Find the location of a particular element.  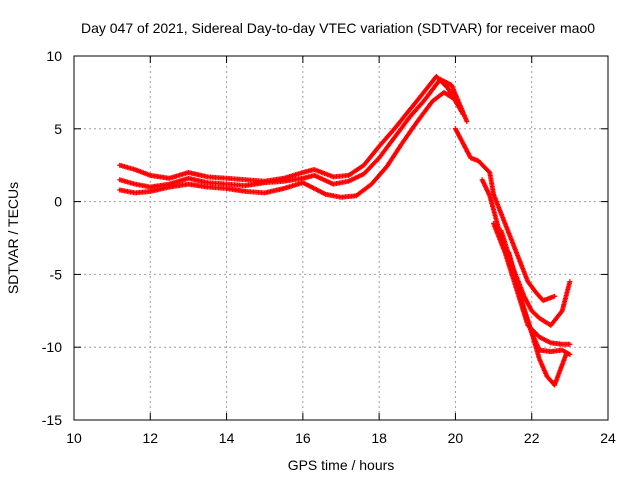

y-tick-label: 5 is located at coordinates (58, 129).